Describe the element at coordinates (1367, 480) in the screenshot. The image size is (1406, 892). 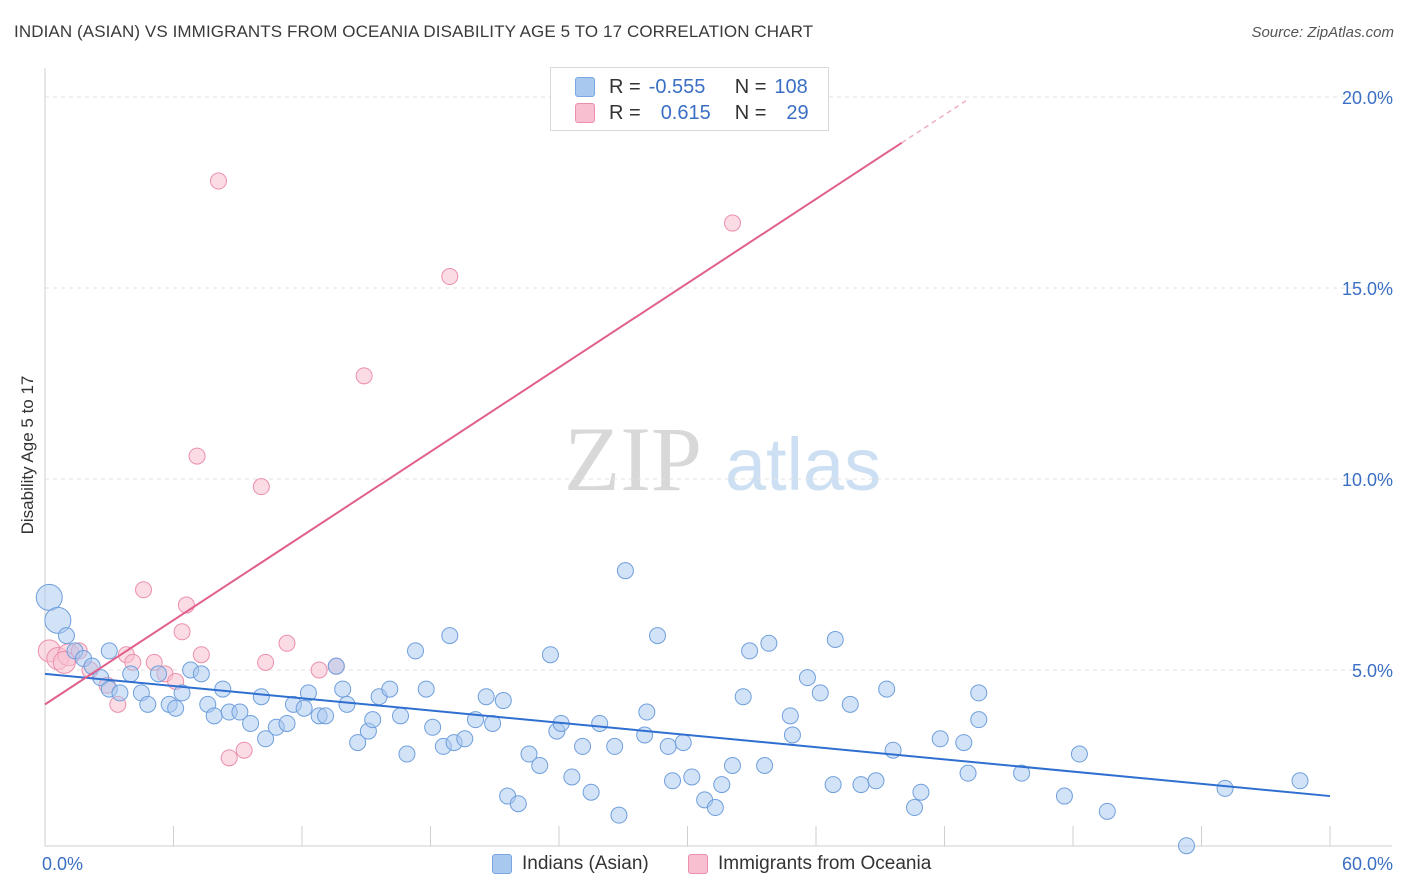
I see `y-tick-label: 10.0%` at that location.